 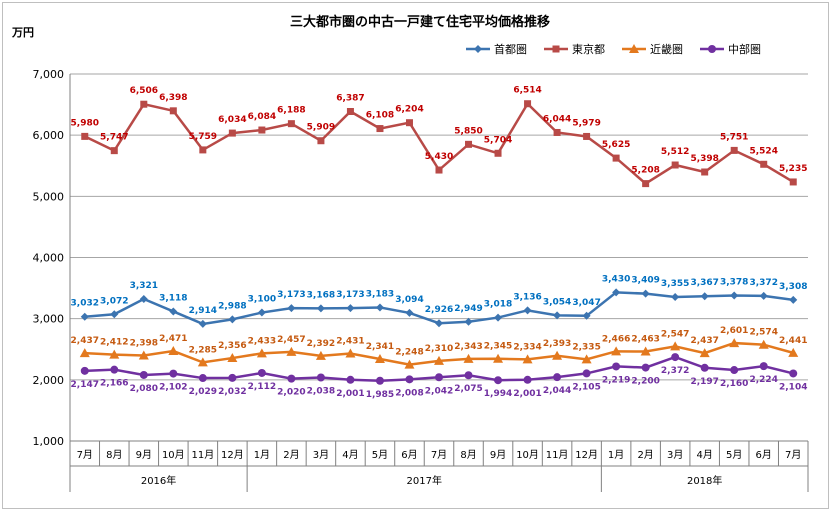 What do you see at coordinates (557, 391) in the screenshot?
I see `data-label: 2,044` at bounding box center [557, 391].